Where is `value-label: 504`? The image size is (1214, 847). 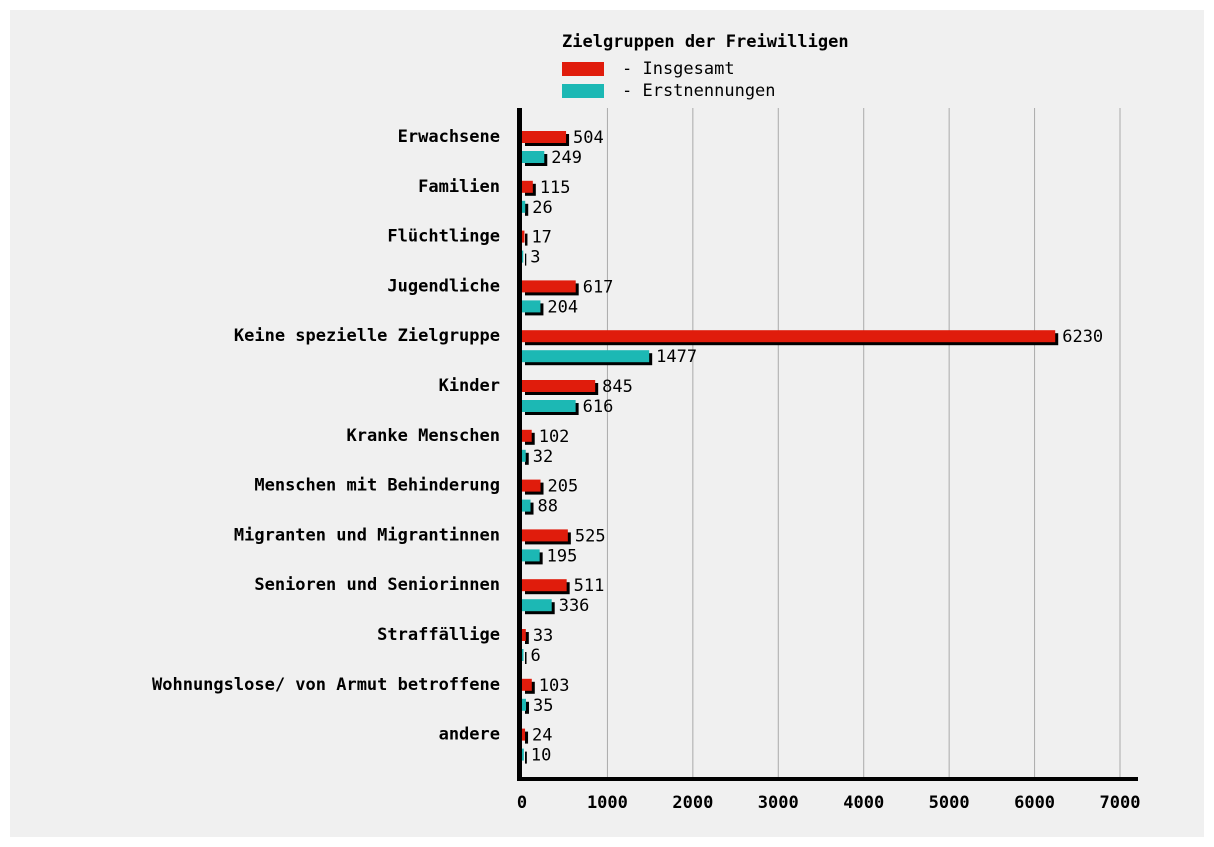 value-label: 504 is located at coordinates (588, 138).